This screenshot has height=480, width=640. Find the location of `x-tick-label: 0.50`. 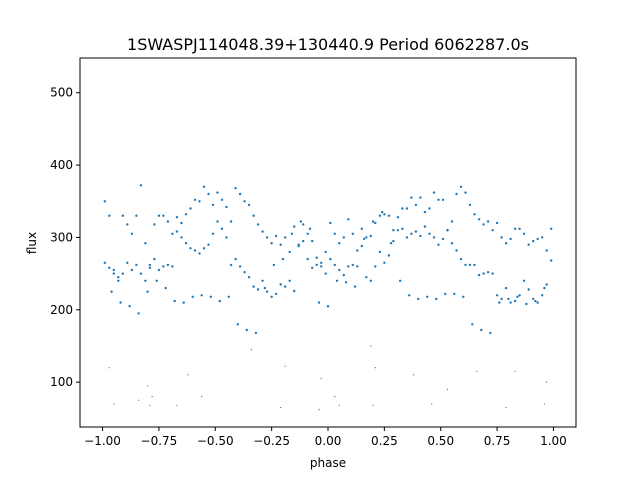

x-tick-label: 0.50 is located at coordinates (440, 441).